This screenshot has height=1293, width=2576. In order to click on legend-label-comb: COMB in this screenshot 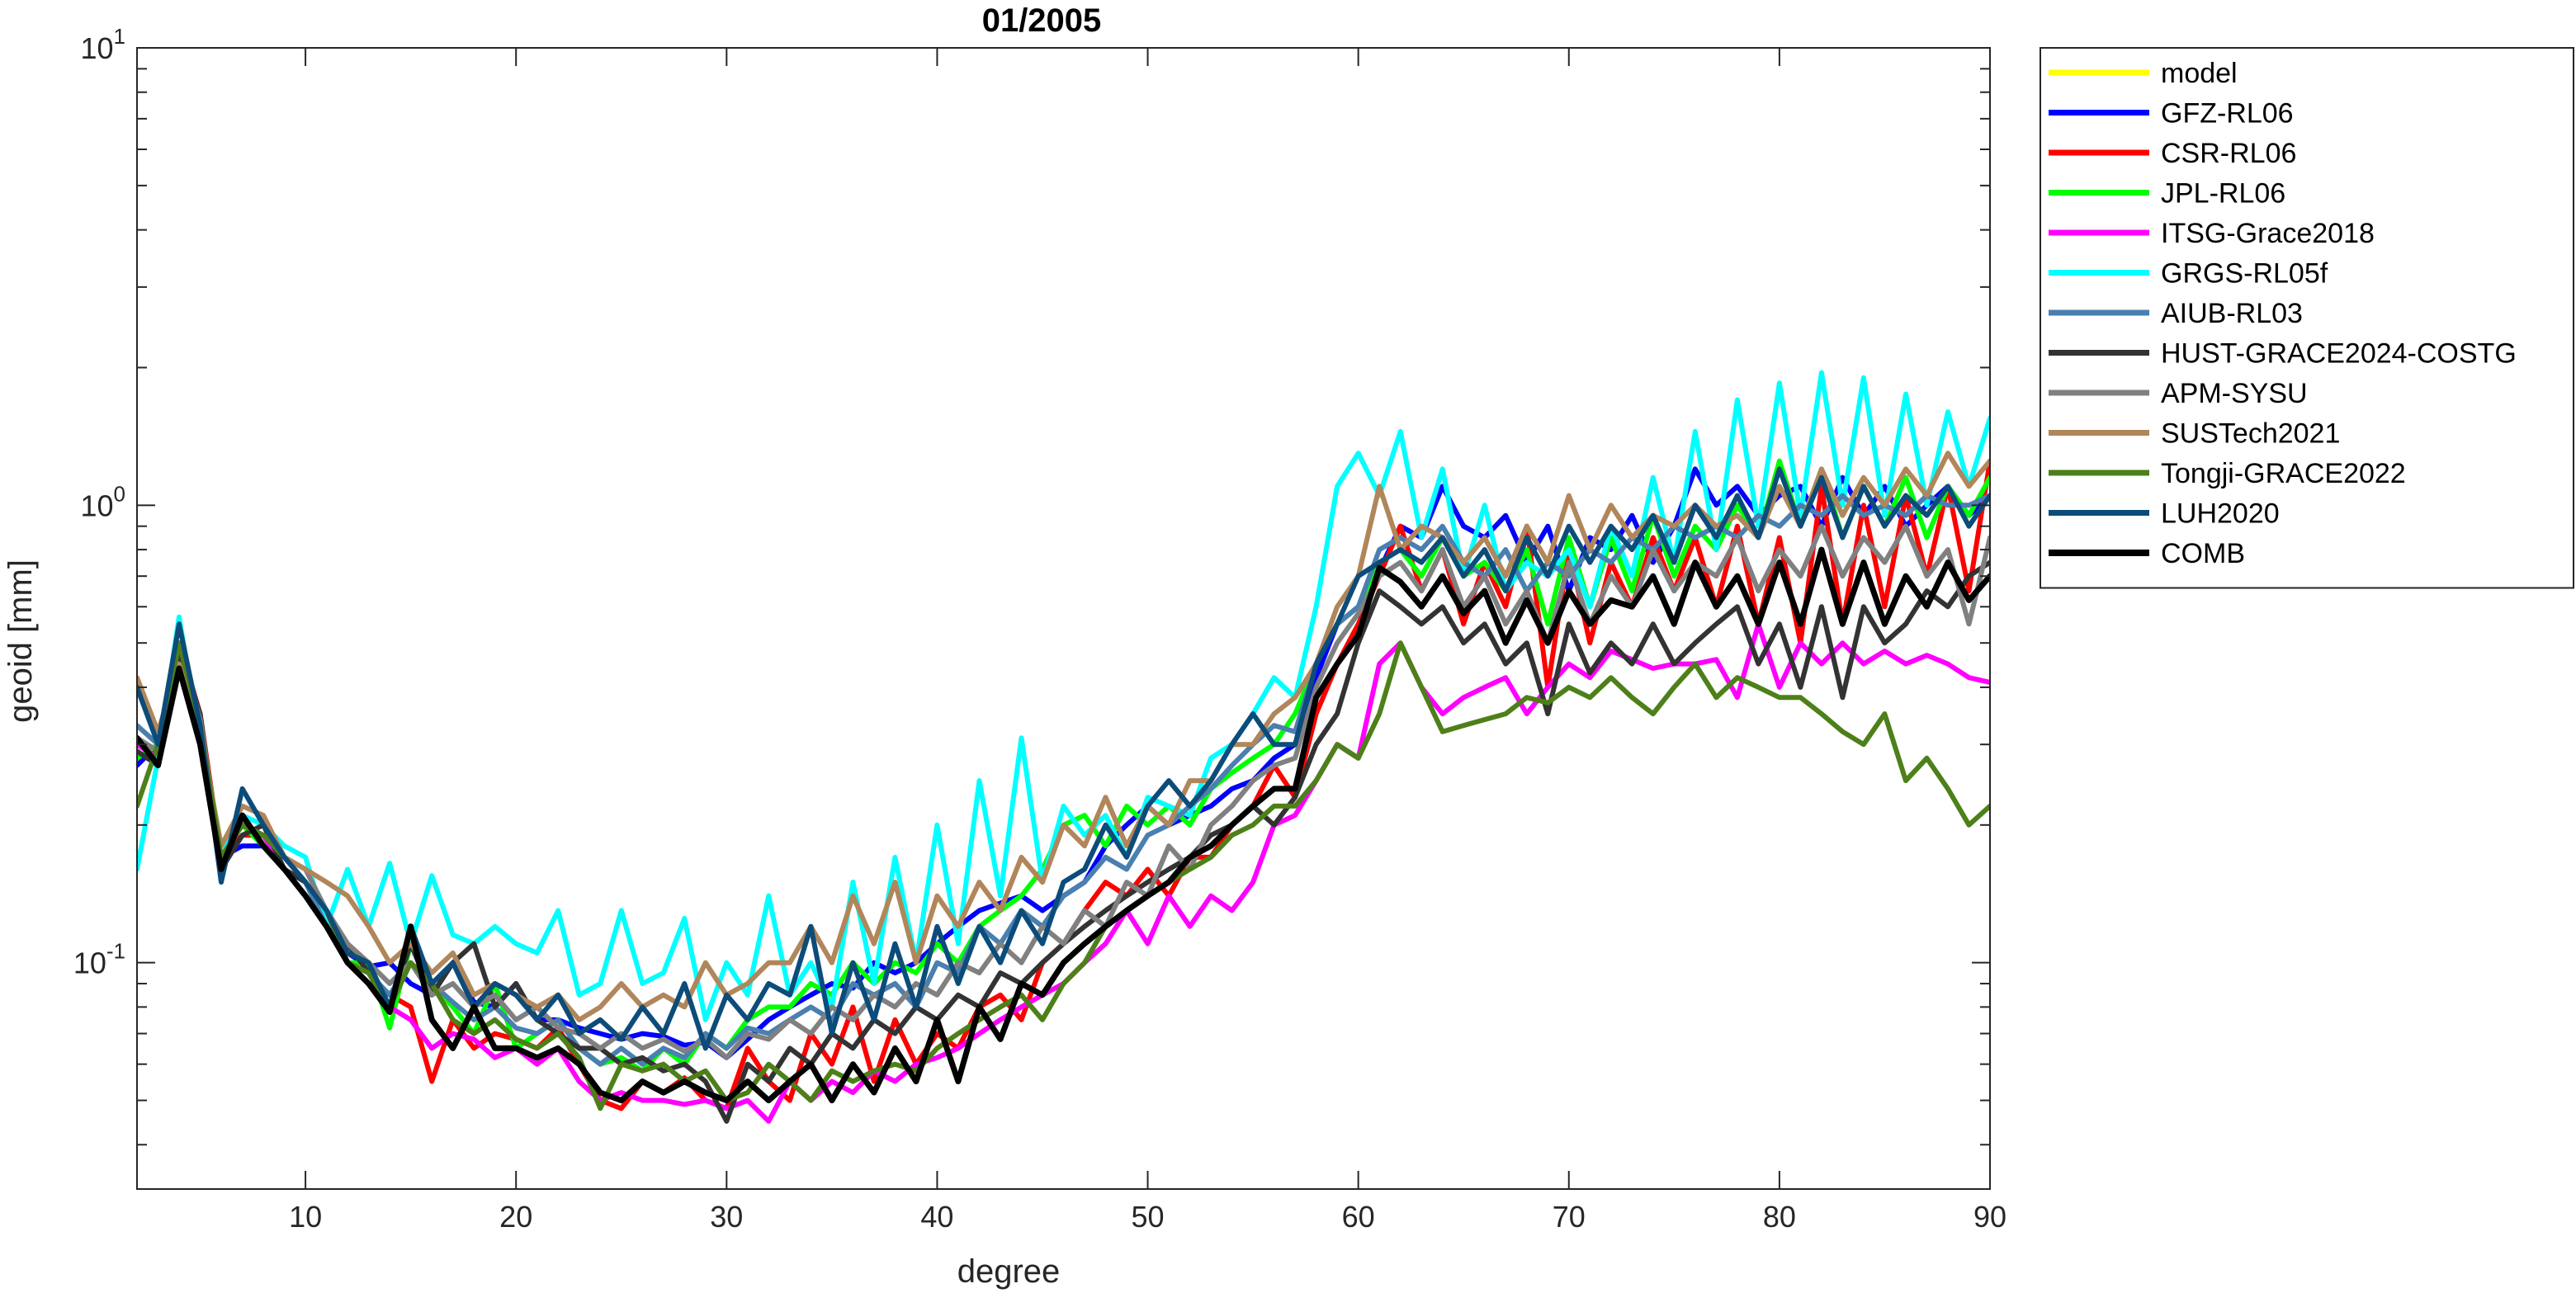, I will do `click(2203, 553)`.